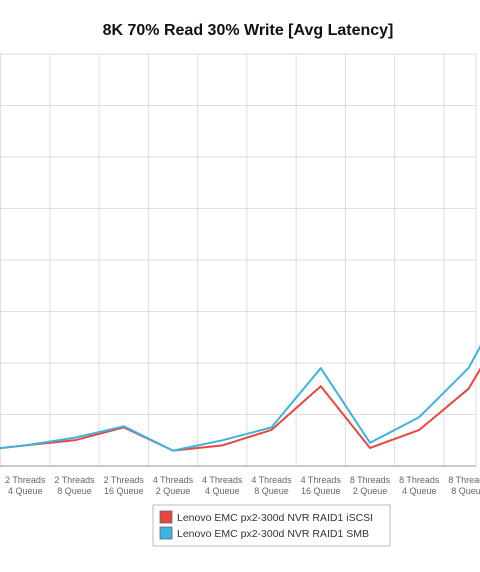 The width and height of the screenshot is (480, 572). What do you see at coordinates (273, 534) in the screenshot?
I see `legend-label: Lenovo EMC px2-300d NVR RAID1 SMB` at bounding box center [273, 534].